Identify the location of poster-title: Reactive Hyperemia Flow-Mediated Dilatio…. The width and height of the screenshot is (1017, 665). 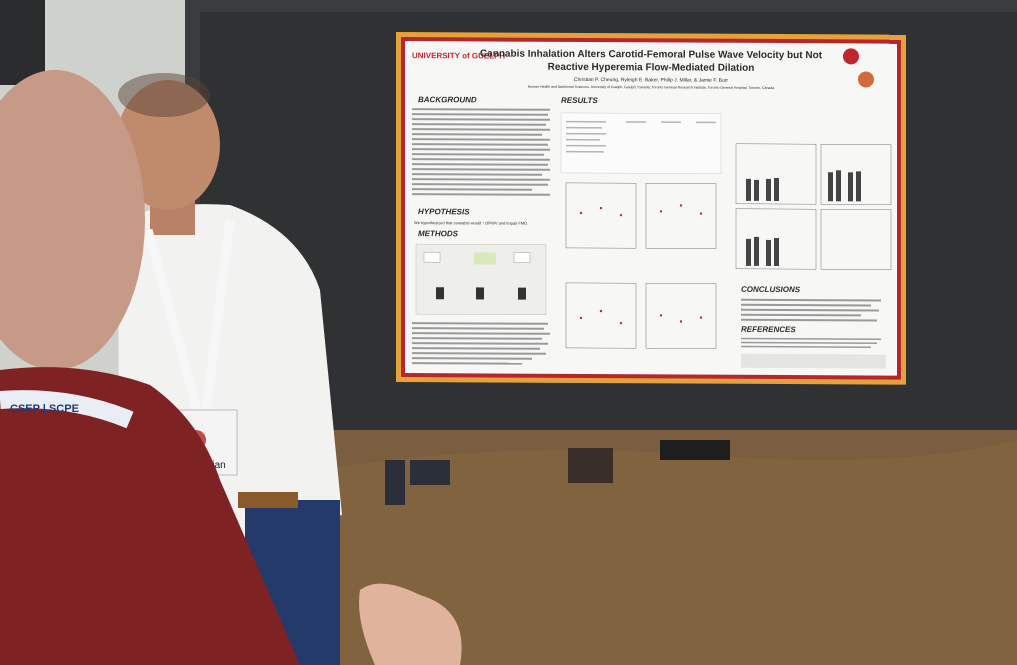
(651, 68).